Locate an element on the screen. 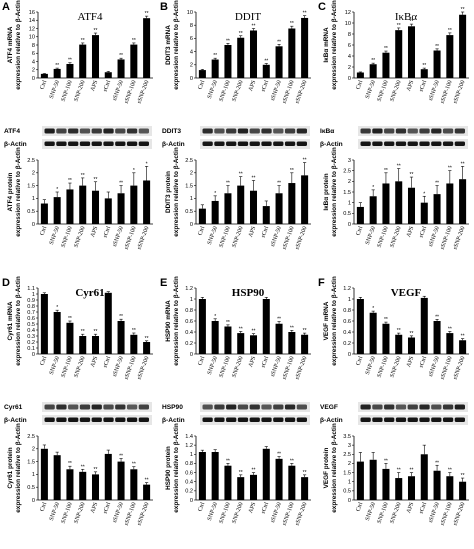 This screenshot has width=474, height=549. y-tick-label: 12 is located at coordinates (32, 29).